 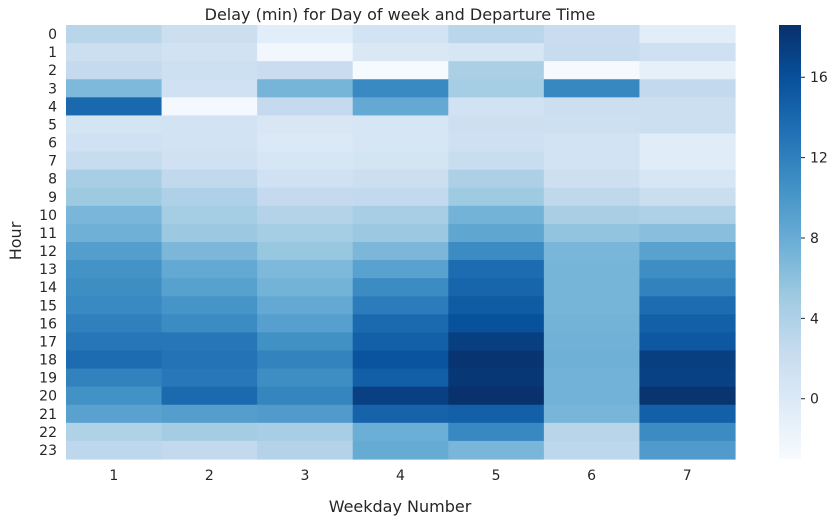 What do you see at coordinates (209, 476) in the screenshot?
I see `x-tick-label: 2` at bounding box center [209, 476].